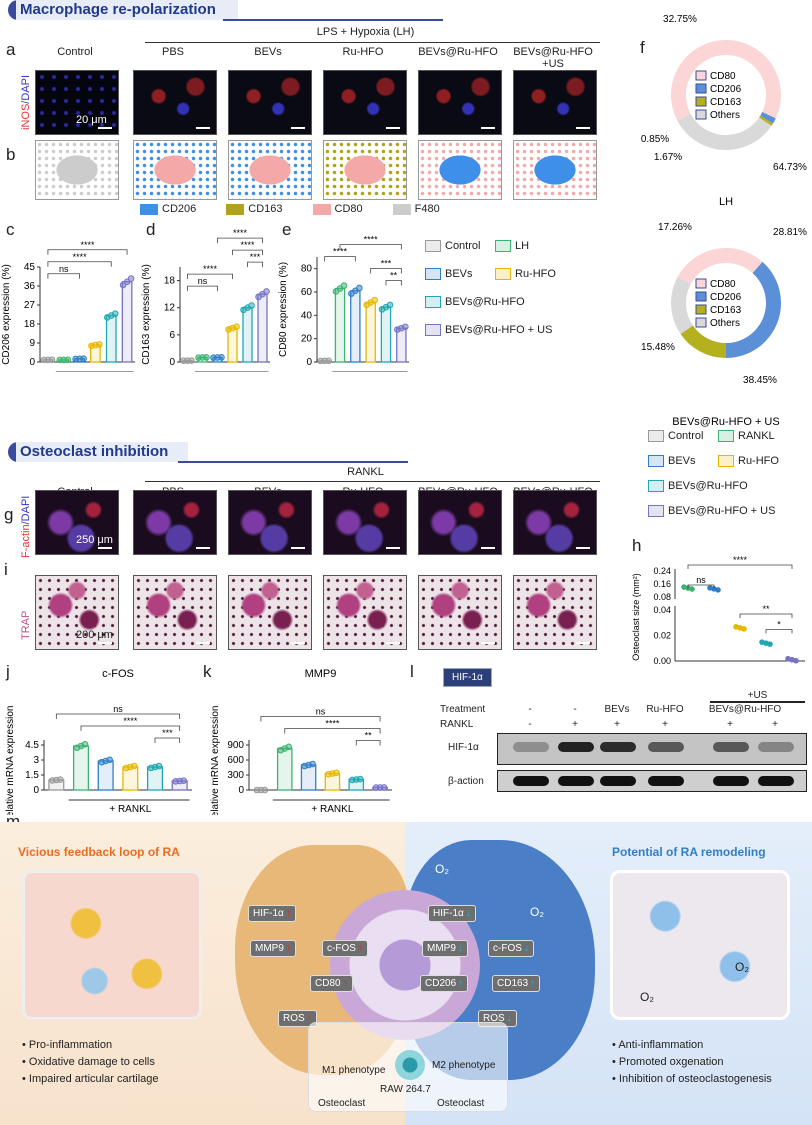 Image resolution: width=812 pixels, height=1125 pixels. Describe the element at coordinates (662, 584) in the screenshot. I see `y-tick-label: 0.16` at that location.